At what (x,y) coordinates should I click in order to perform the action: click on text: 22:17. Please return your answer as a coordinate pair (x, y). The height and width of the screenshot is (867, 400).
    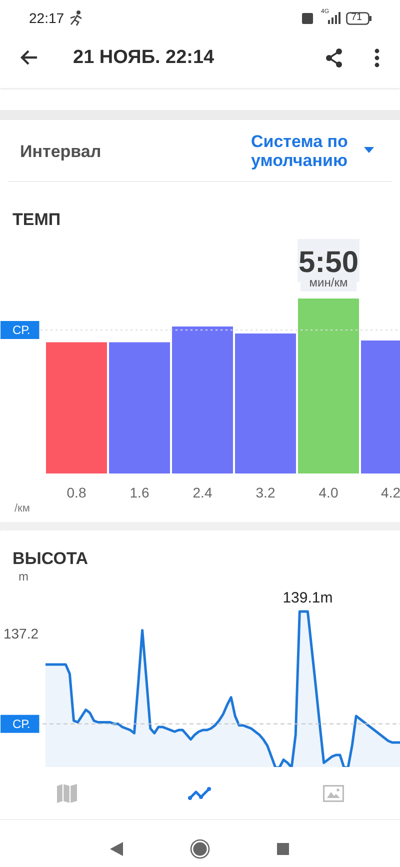
    Looking at the image, I should click on (46, 18).